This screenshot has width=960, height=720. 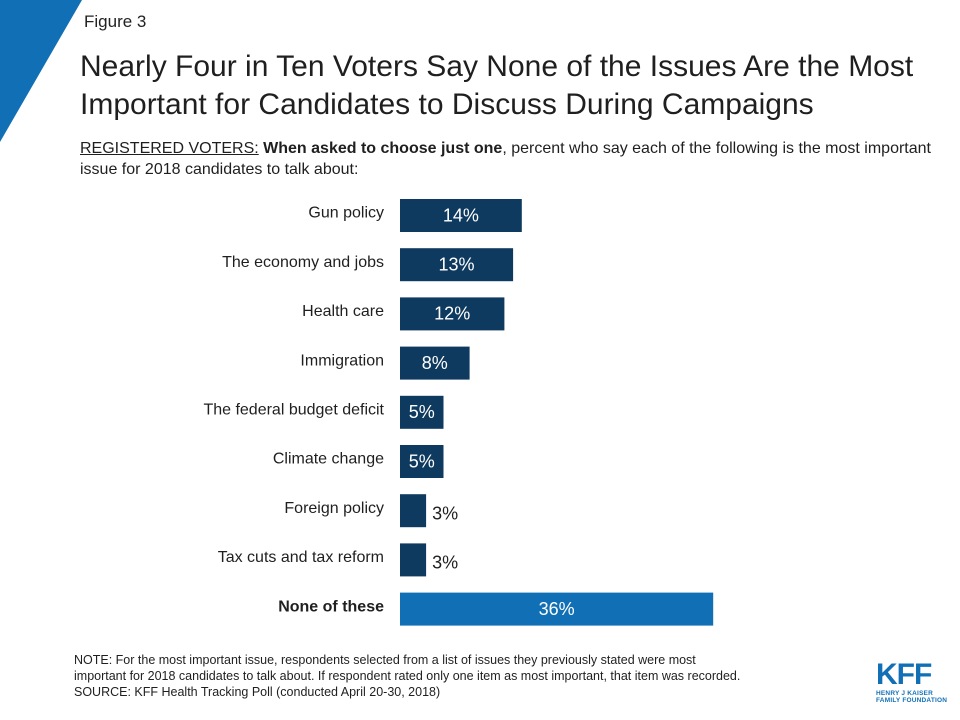 I want to click on logo-line-1: HENRY J KAISER, so click(x=904, y=693).